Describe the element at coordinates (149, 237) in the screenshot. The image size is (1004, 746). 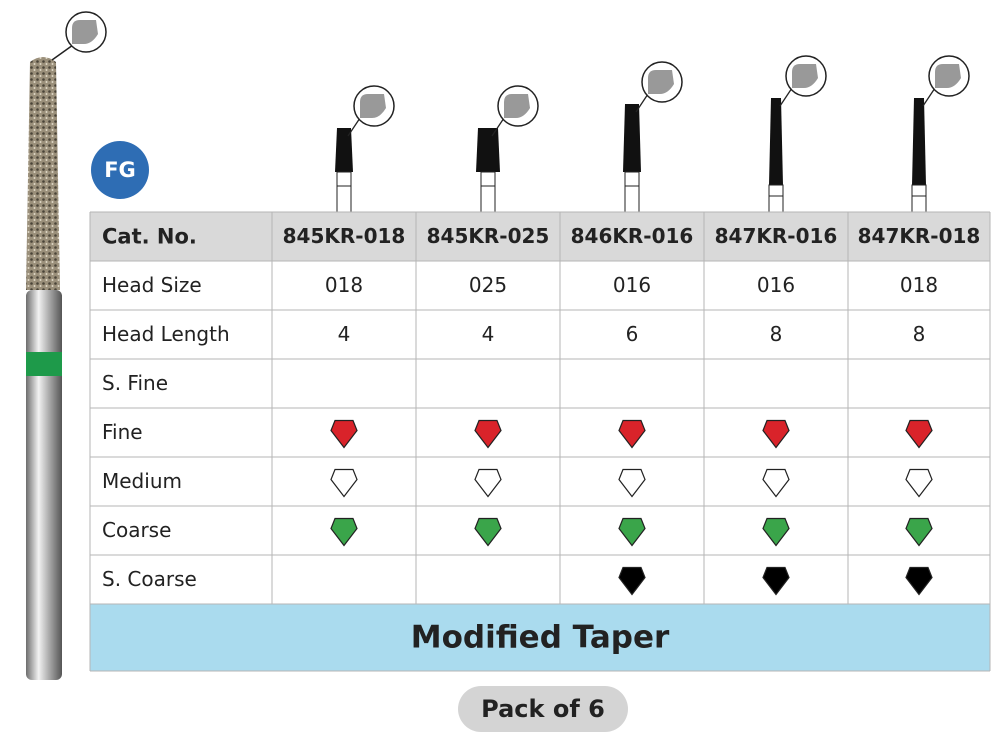
I see `header-label: Cat. No.` at that location.